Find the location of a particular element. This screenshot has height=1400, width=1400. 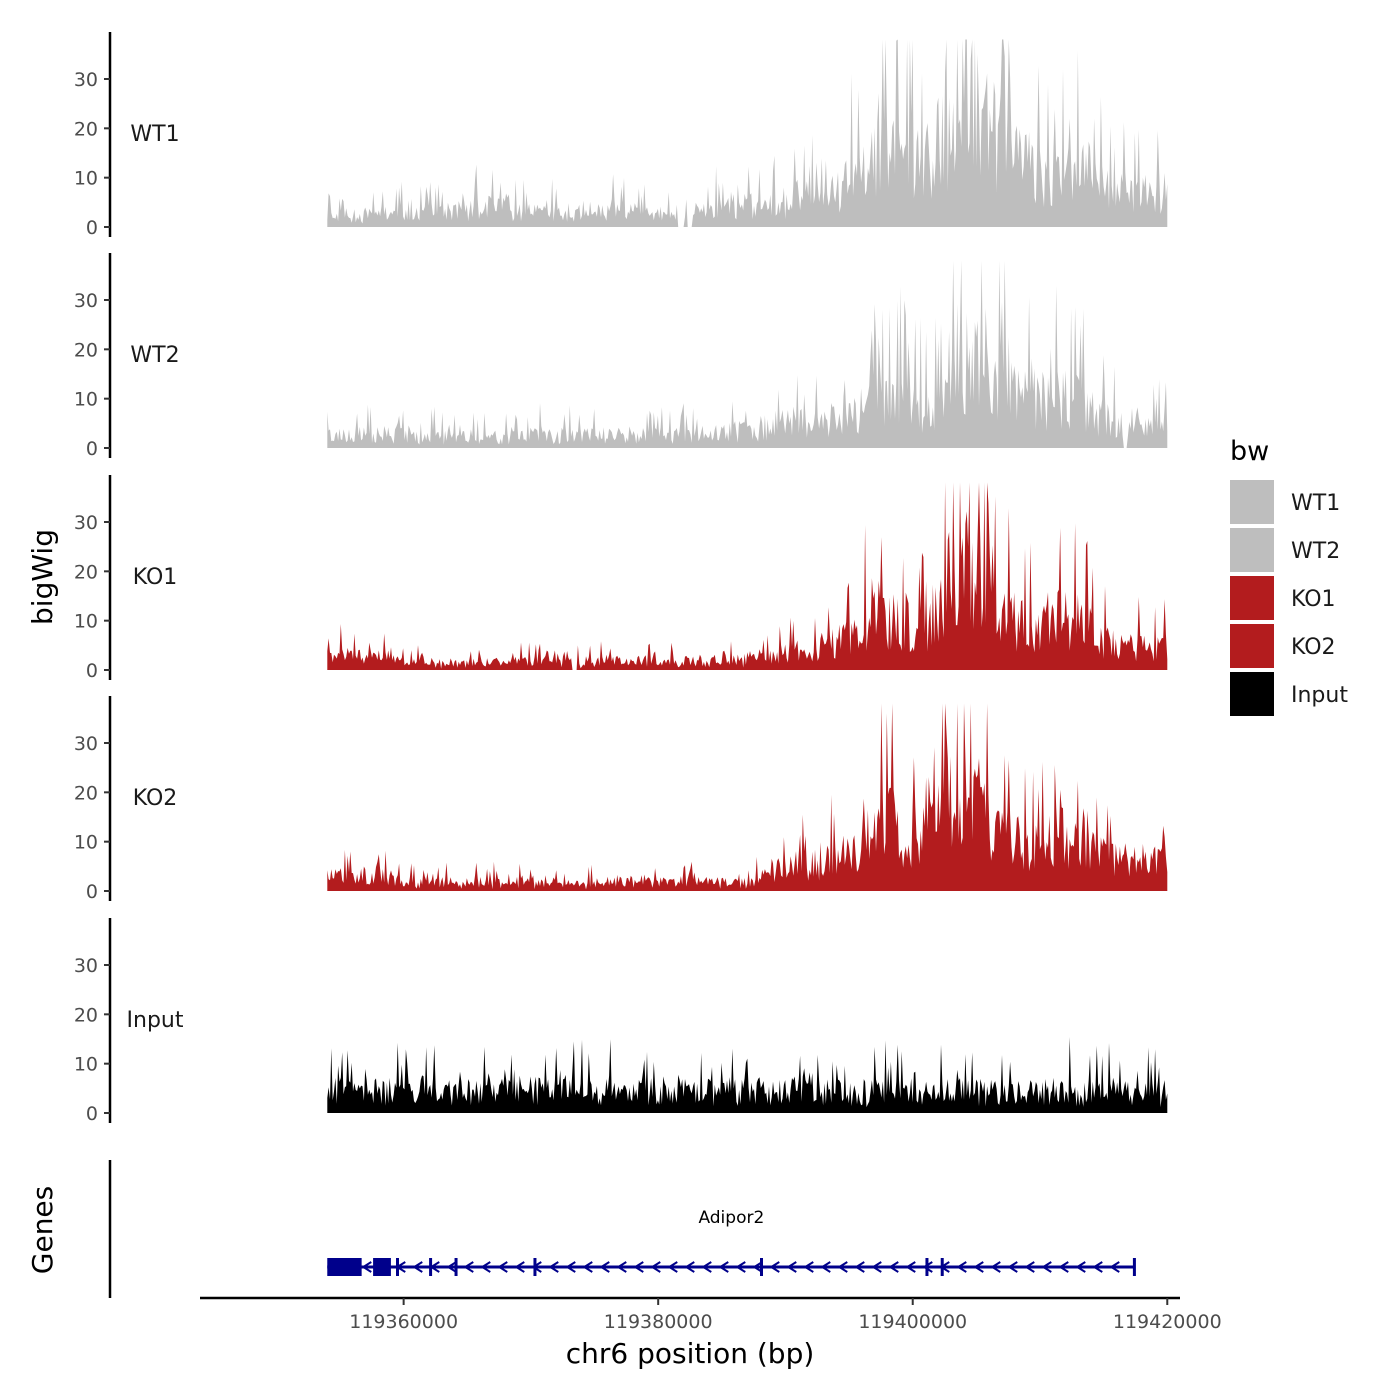

signal-area-ko1 is located at coordinates (747, 576).